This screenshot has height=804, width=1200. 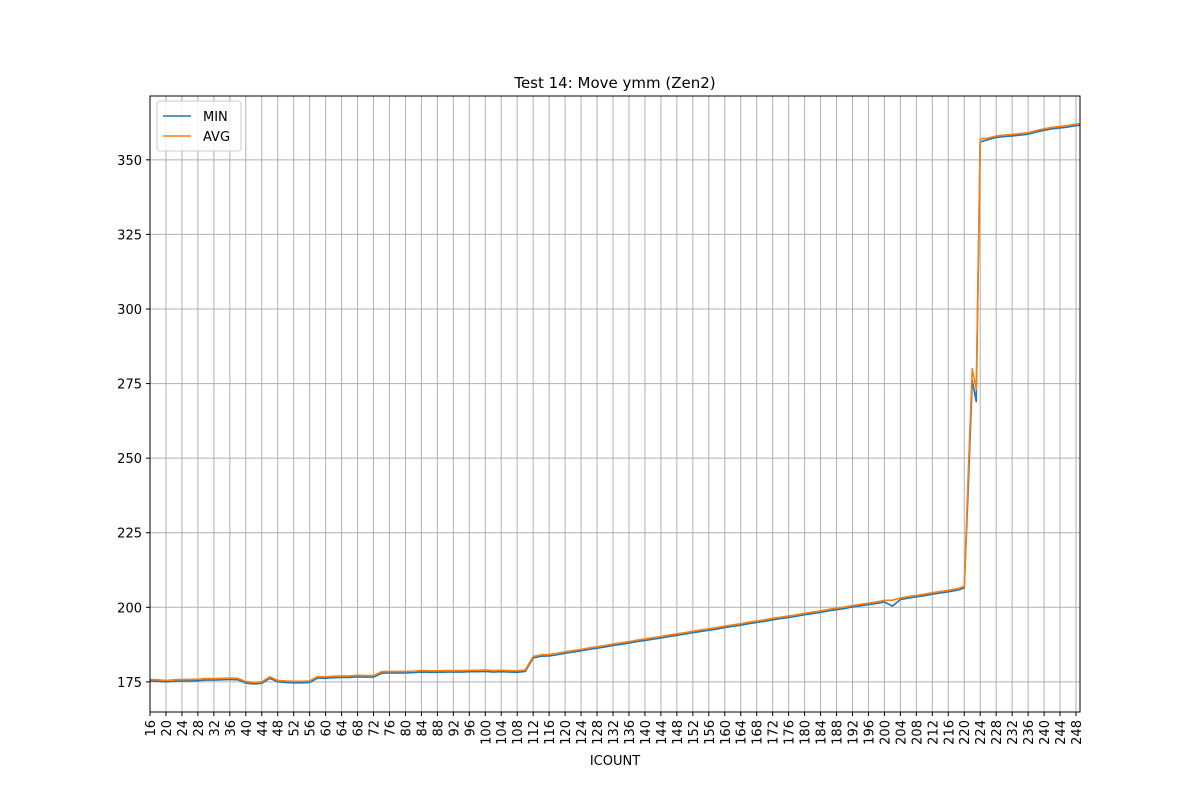 What do you see at coordinates (742, 732) in the screenshot?
I see `x-tick-label: 164` at bounding box center [742, 732].